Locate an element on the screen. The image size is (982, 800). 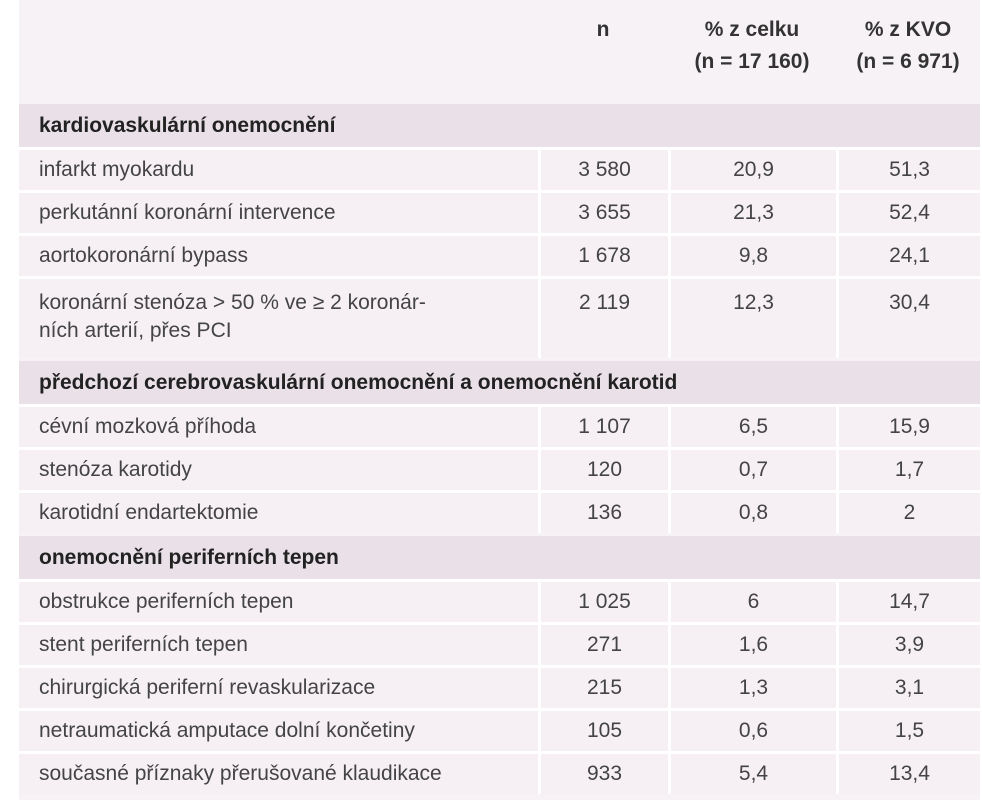
row-label: aortokoronární bypass is located at coordinates (278, 254).